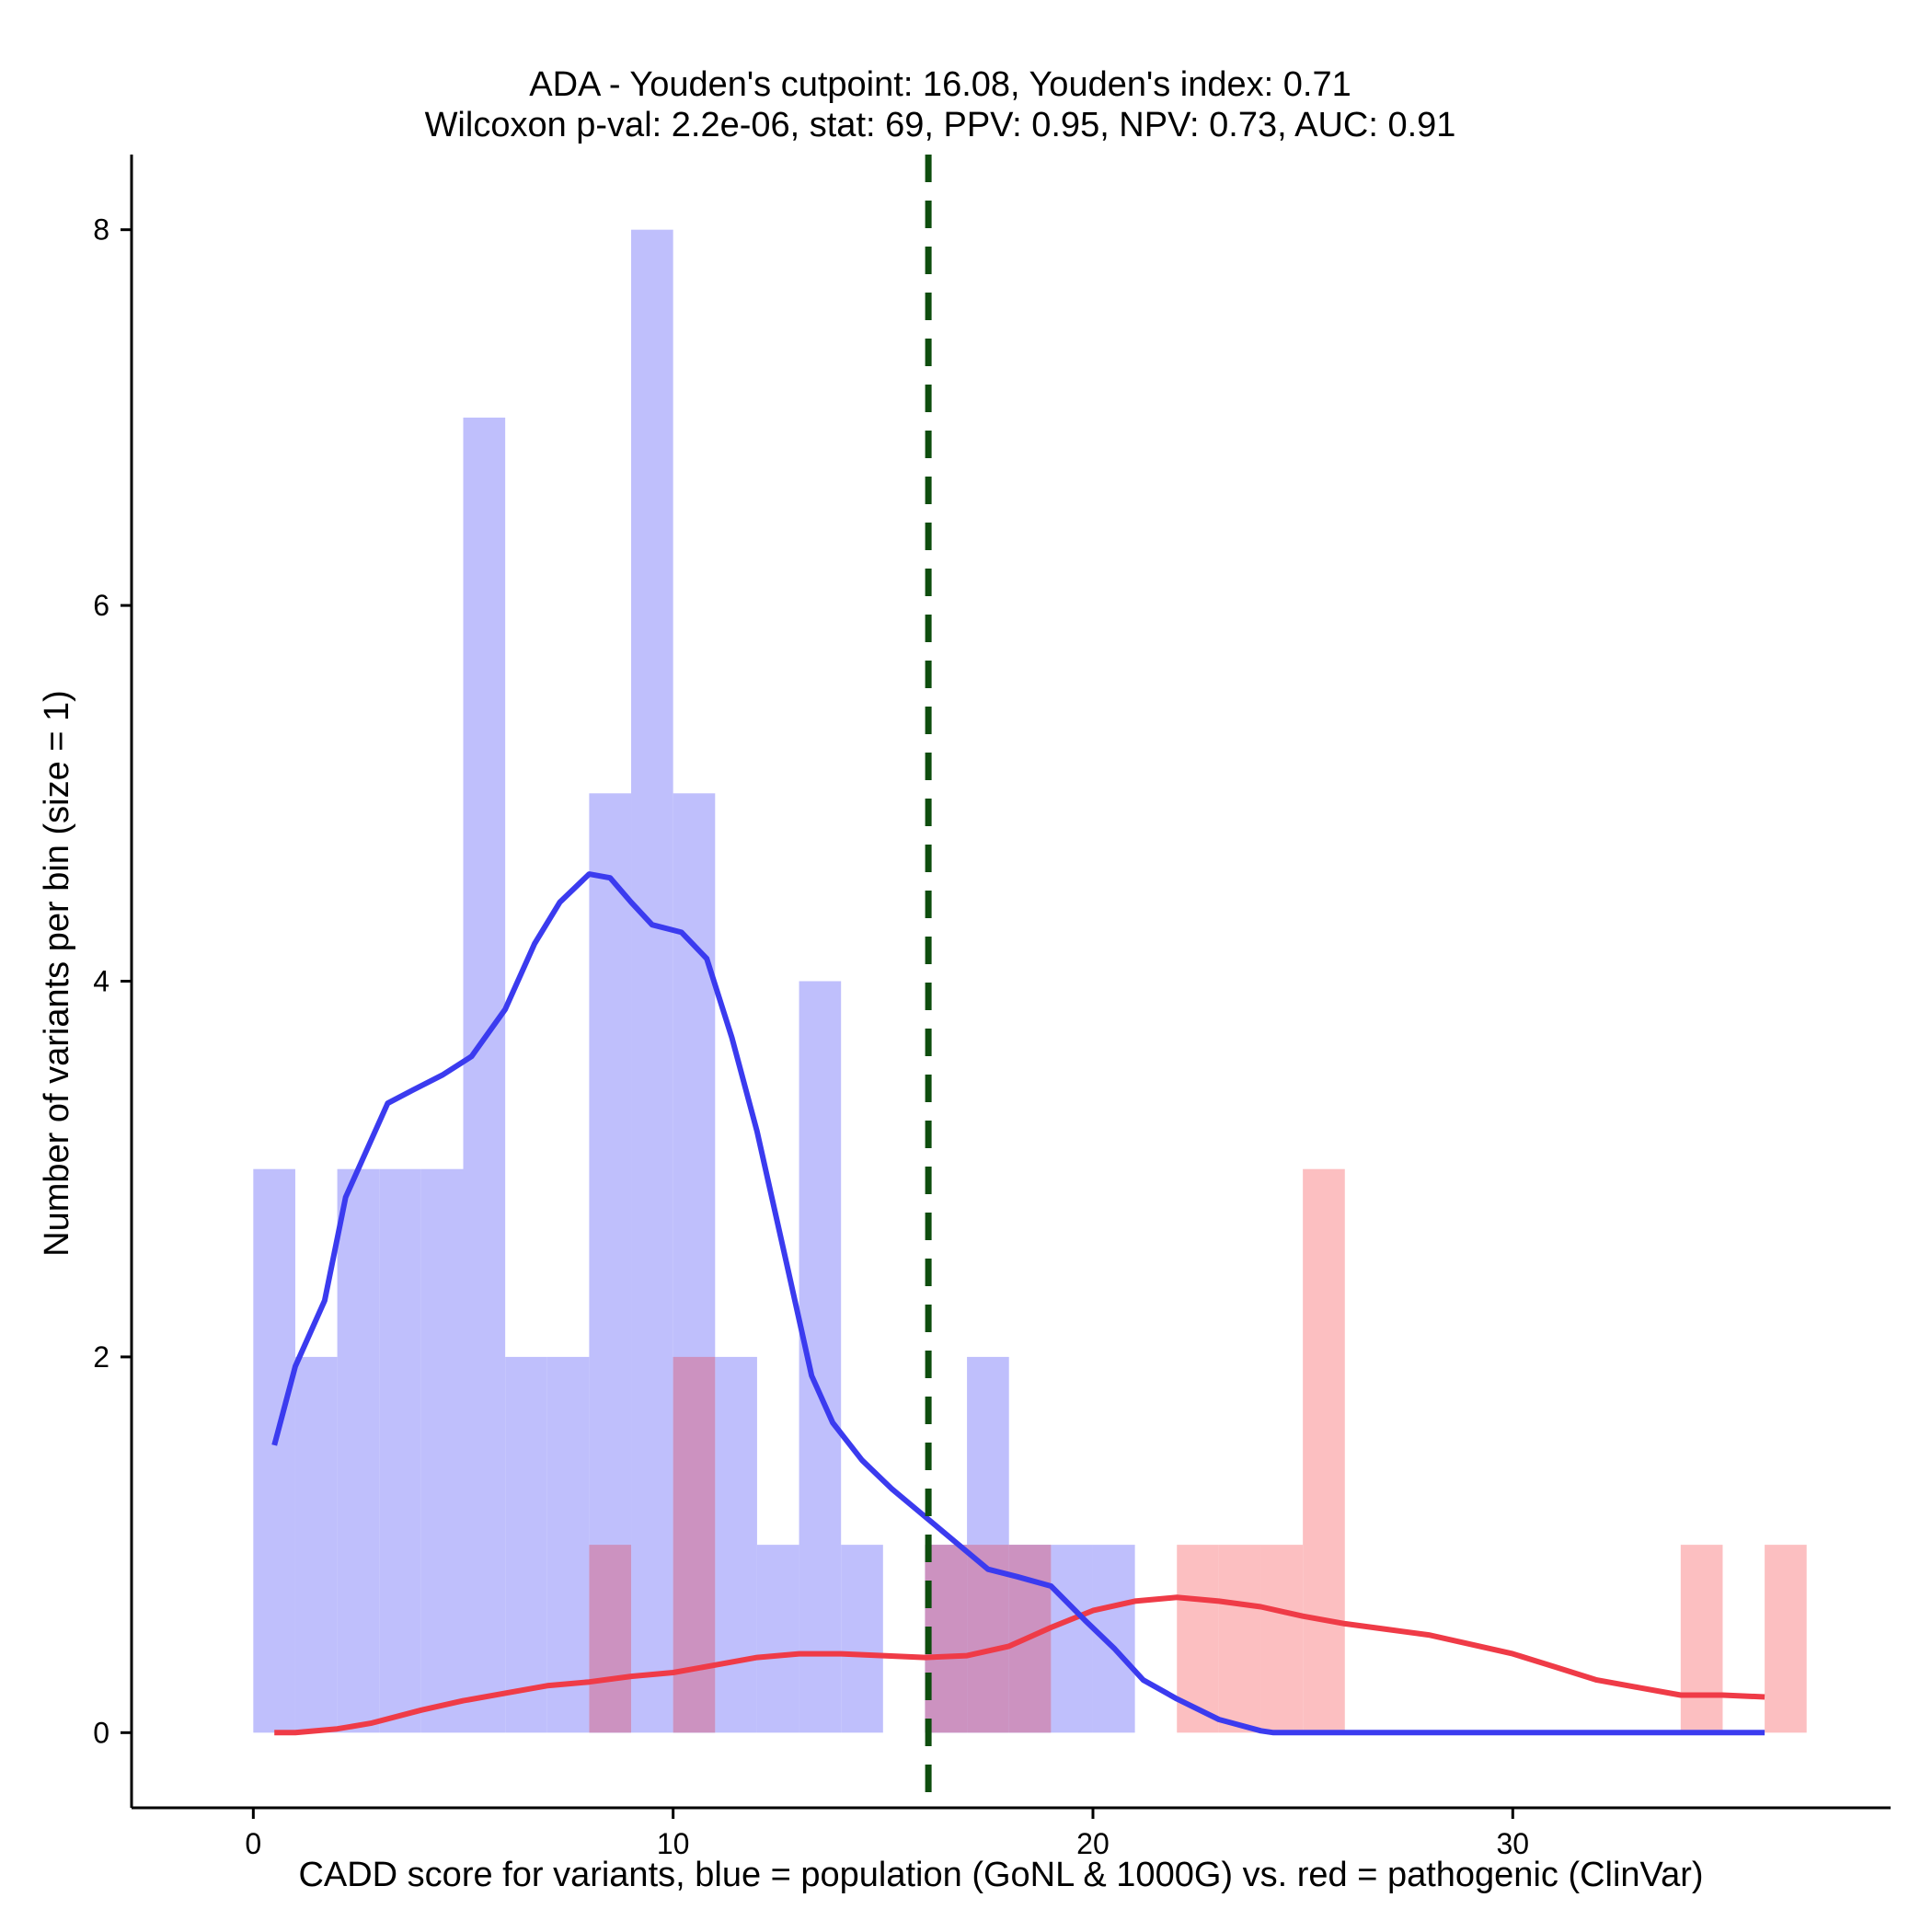  I want to click on x-tick-label: 0, so click(253, 1843).